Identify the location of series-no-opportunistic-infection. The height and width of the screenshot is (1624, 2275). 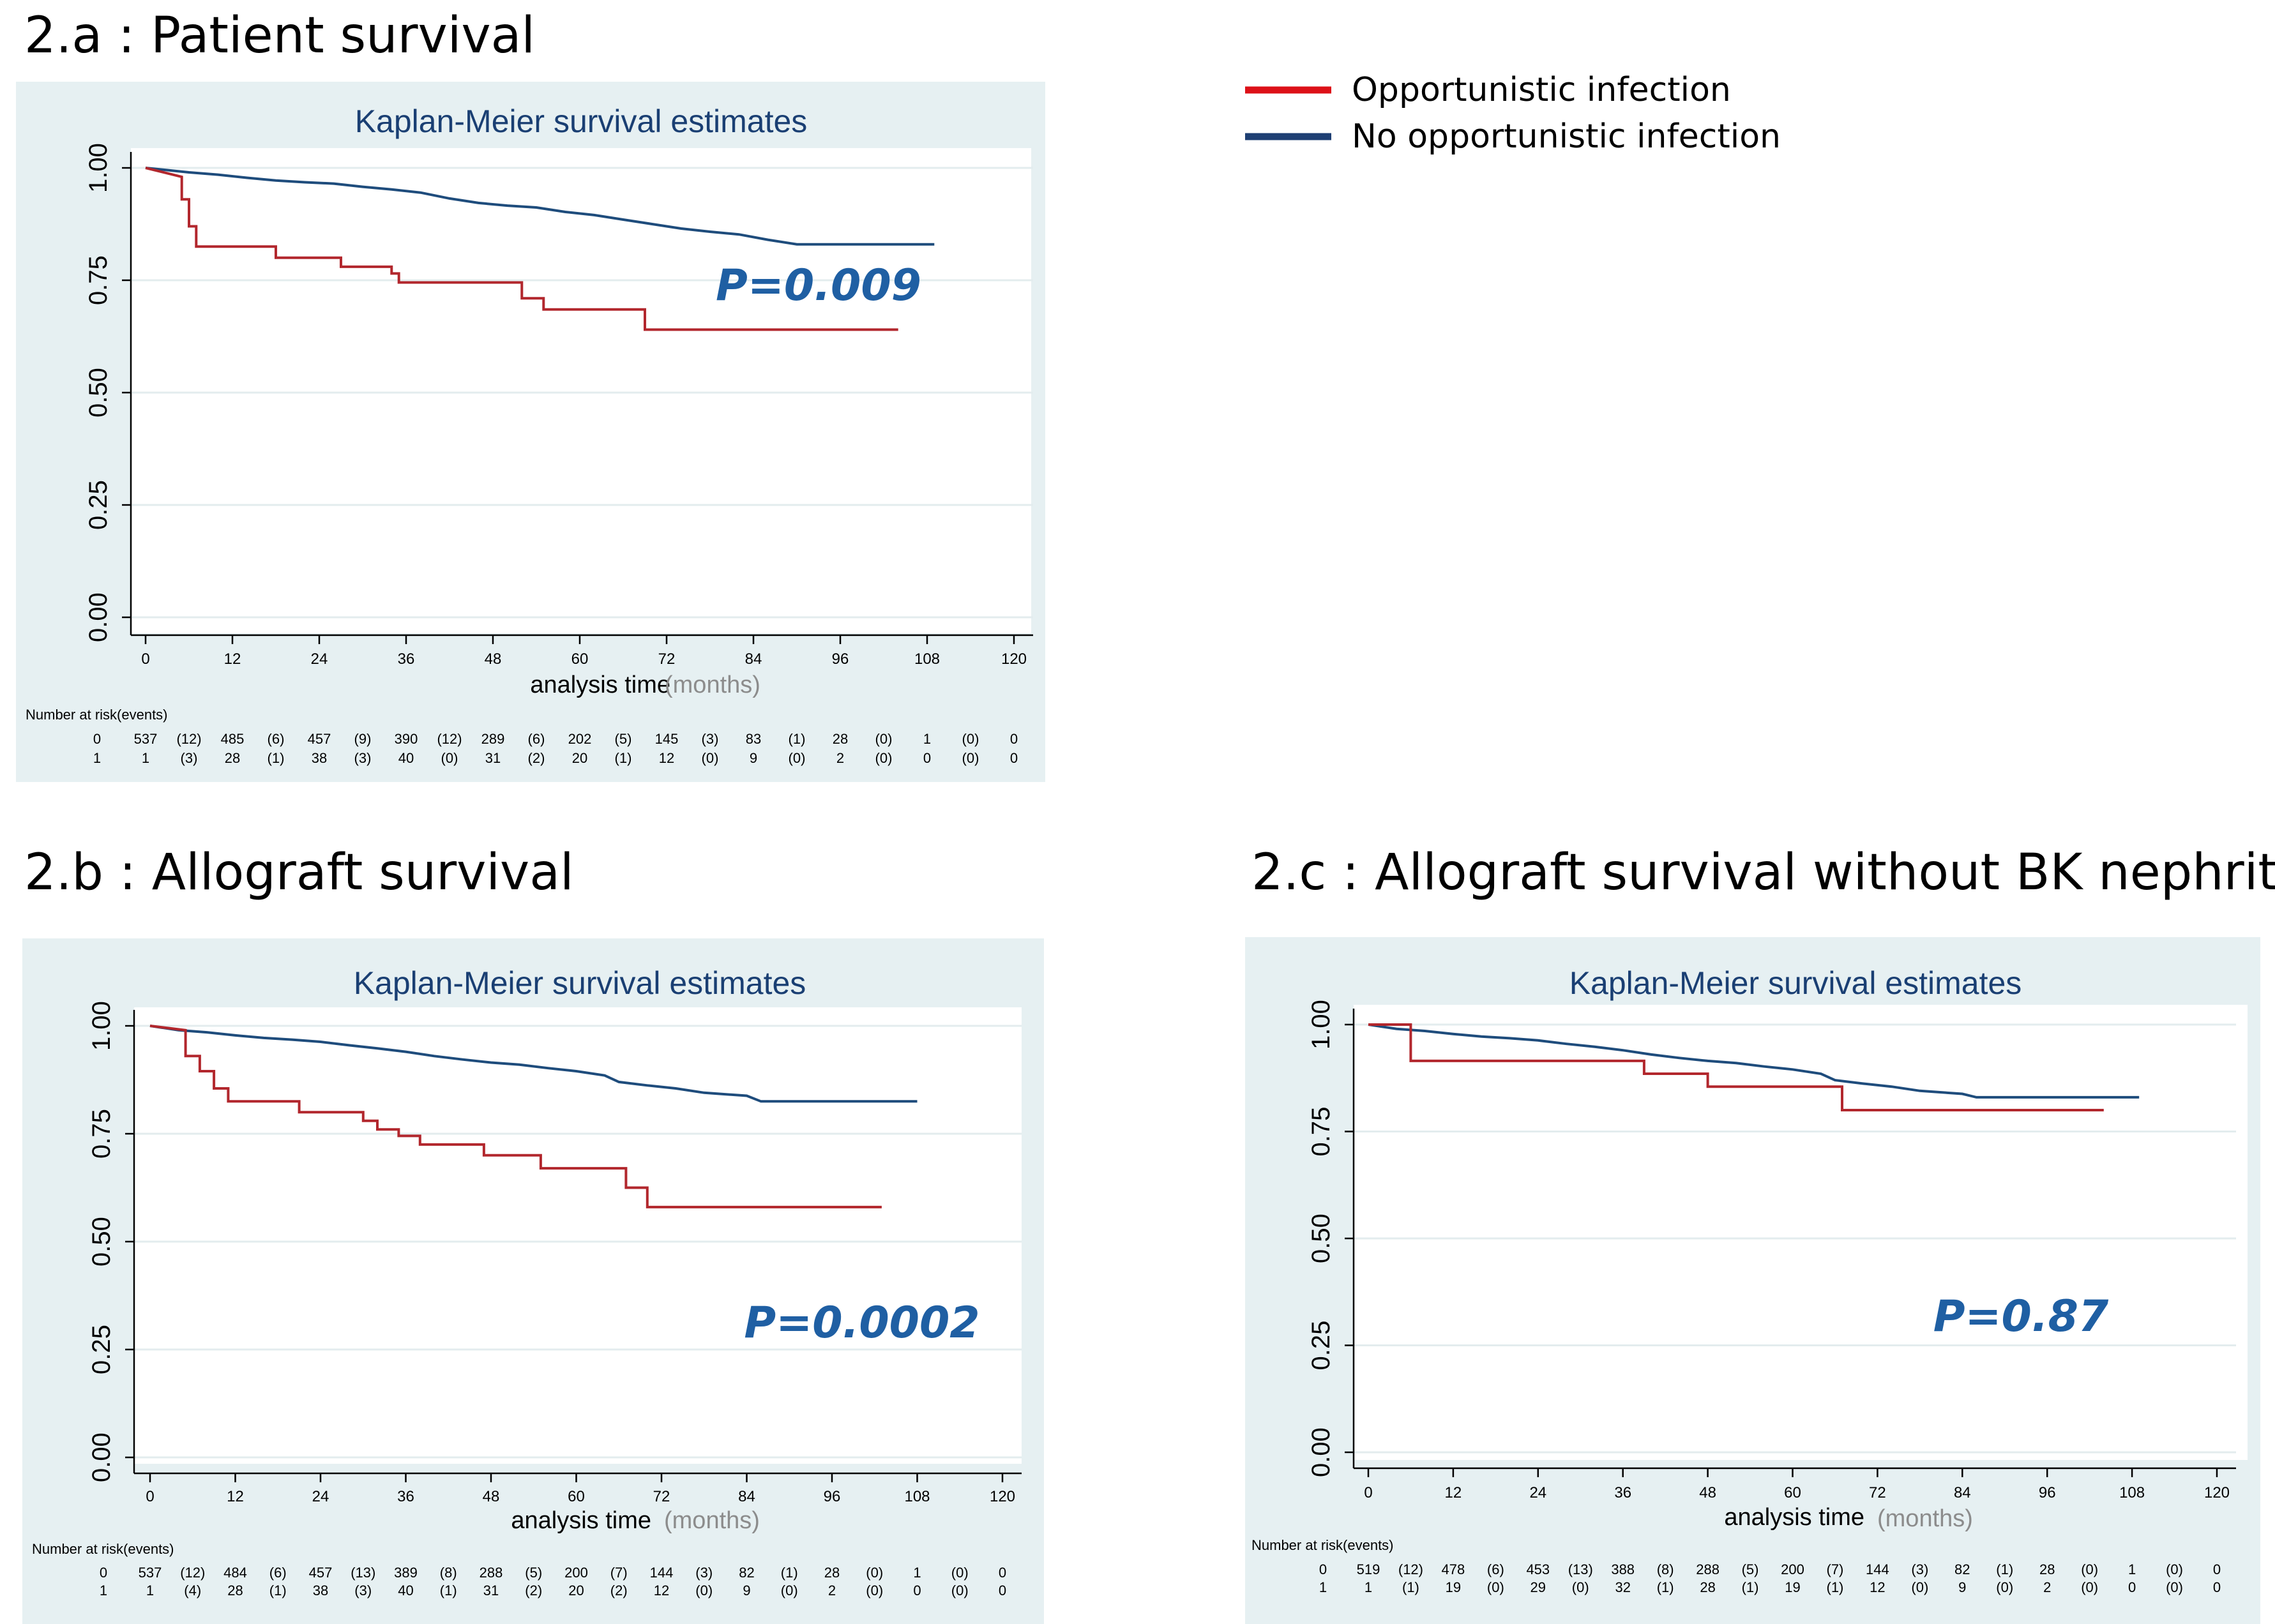
(533, 1064).